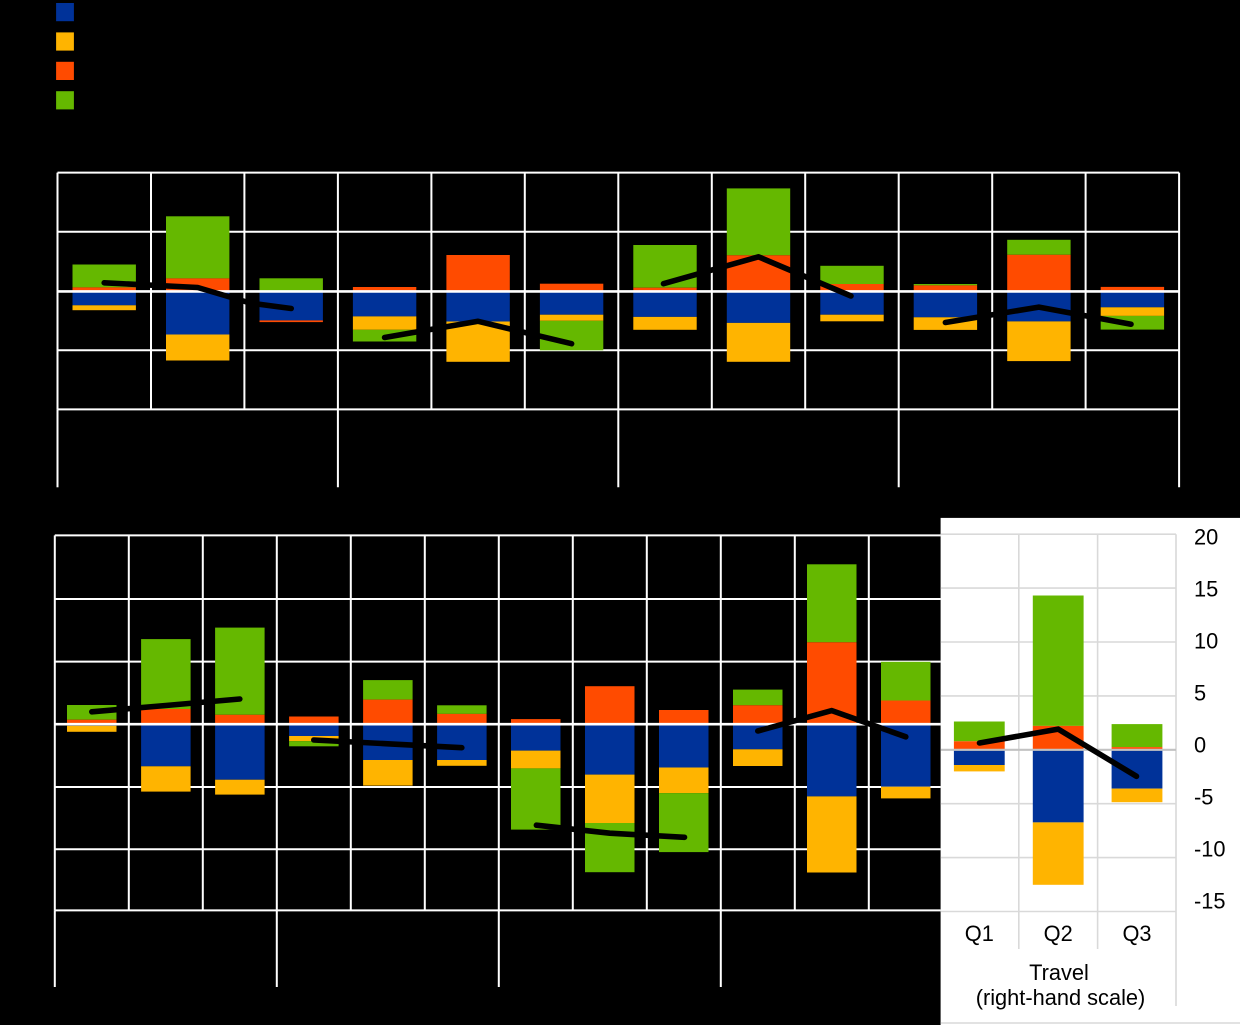 This screenshot has width=1240, height=1025. What do you see at coordinates (1210, 900) in the screenshot?
I see `svg-text: -15` at bounding box center [1210, 900].